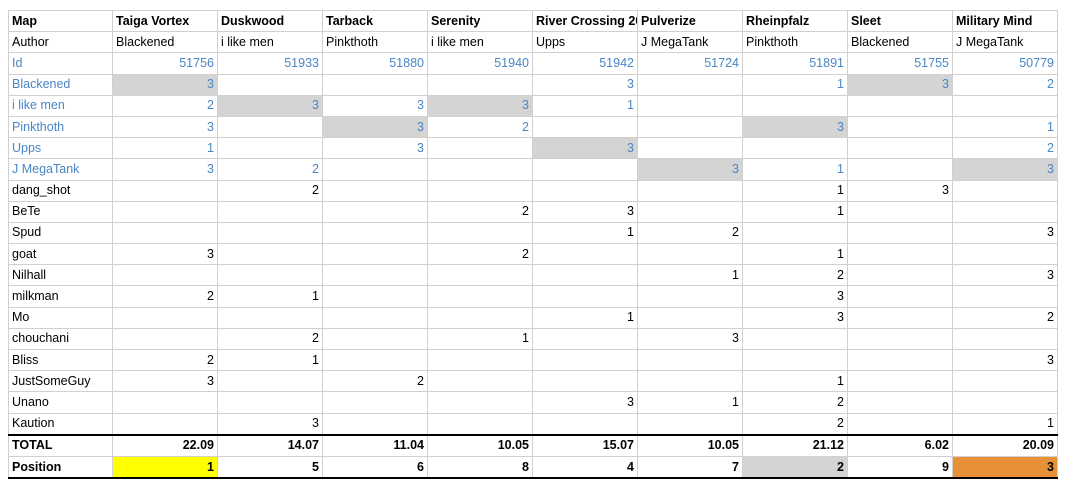 The image size is (1067, 479). What do you see at coordinates (60, 275) in the screenshot?
I see `voter-name-cell: Nilhall` at bounding box center [60, 275].